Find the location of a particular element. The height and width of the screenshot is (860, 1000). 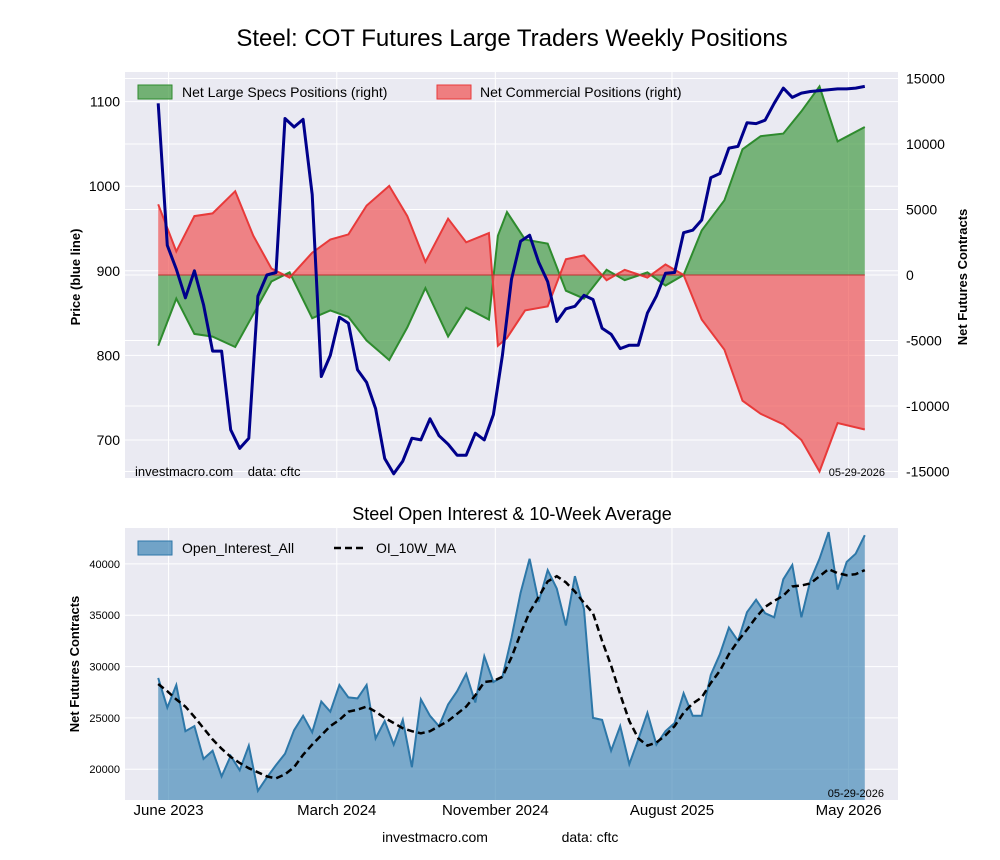

legend-swatch-commercial is located at coordinates (454, 92).